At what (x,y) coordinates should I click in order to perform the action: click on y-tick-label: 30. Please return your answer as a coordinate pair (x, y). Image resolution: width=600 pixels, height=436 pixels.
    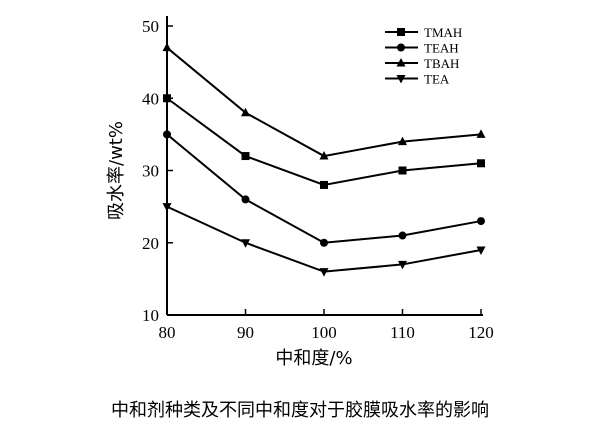
    Looking at the image, I should click on (150, 171).